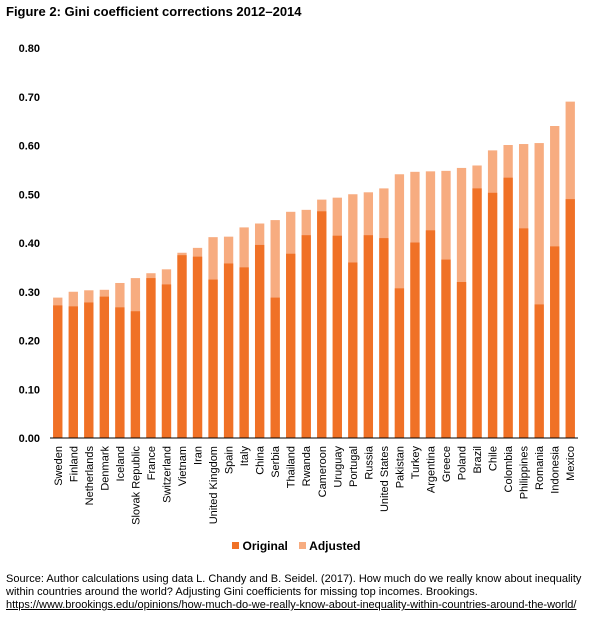  What do you see at coordinates (199, 455) in the screenshot?
I see `x-tick-label: Iran` at bounding box center [199, 455].